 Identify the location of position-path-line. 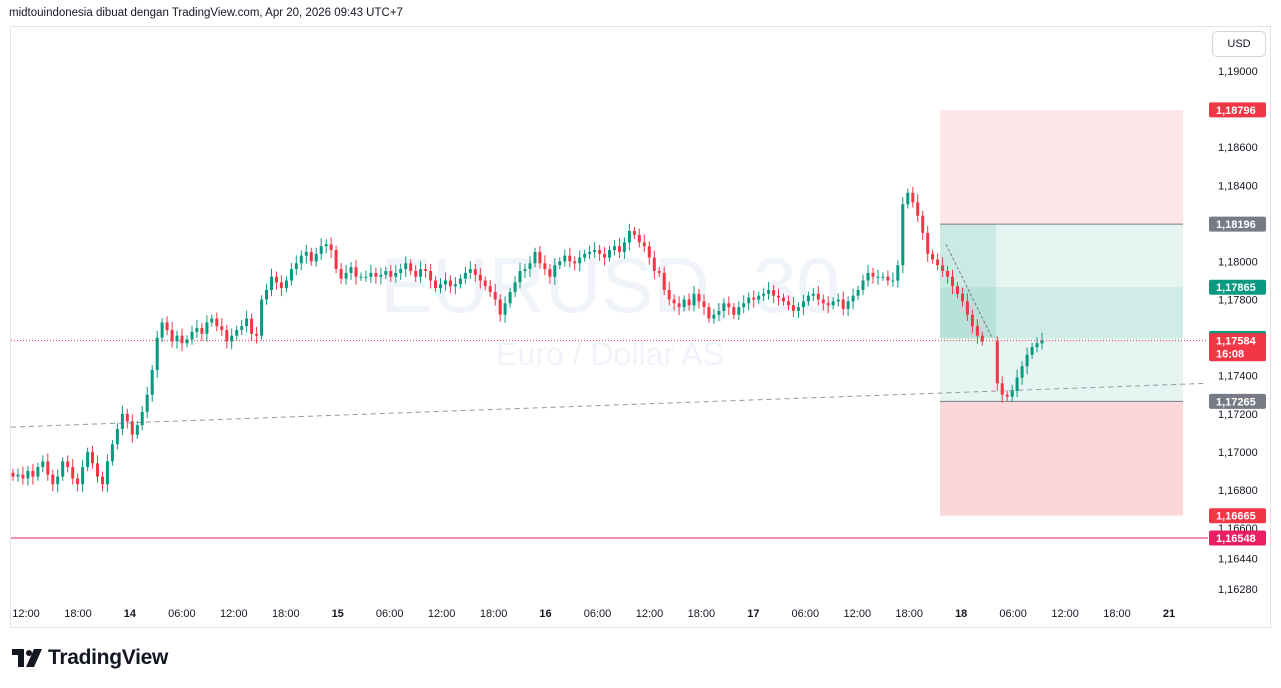
(969, 291).